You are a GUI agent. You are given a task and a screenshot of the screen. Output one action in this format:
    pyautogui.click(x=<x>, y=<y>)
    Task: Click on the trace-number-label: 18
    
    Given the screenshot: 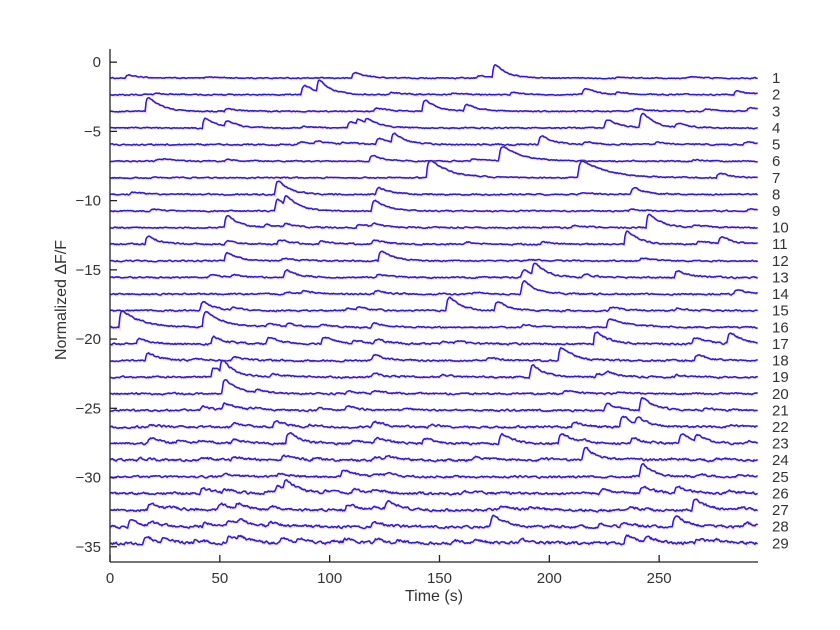 What is the action you would take?
    pyautogui.click(x=780, y=361)
    